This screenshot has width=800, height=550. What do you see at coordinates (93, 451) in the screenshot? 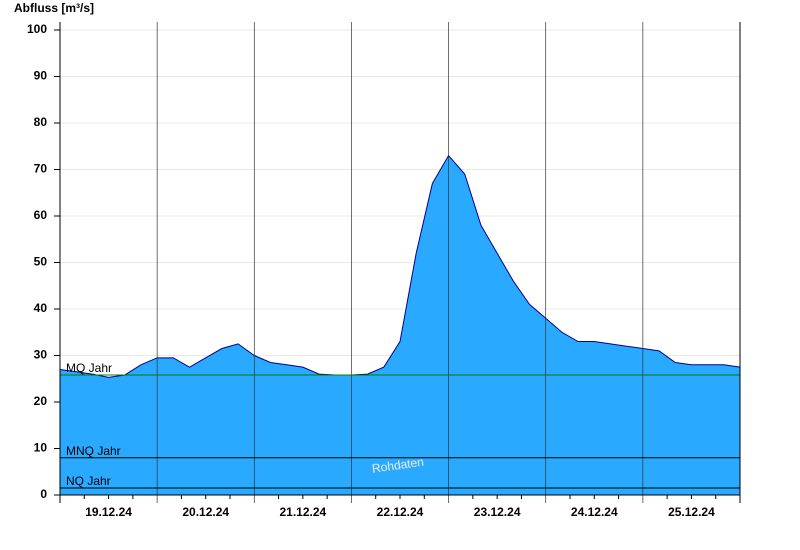
I see `reference-label: MNQ Jahr` at bounding box center [93, 451].